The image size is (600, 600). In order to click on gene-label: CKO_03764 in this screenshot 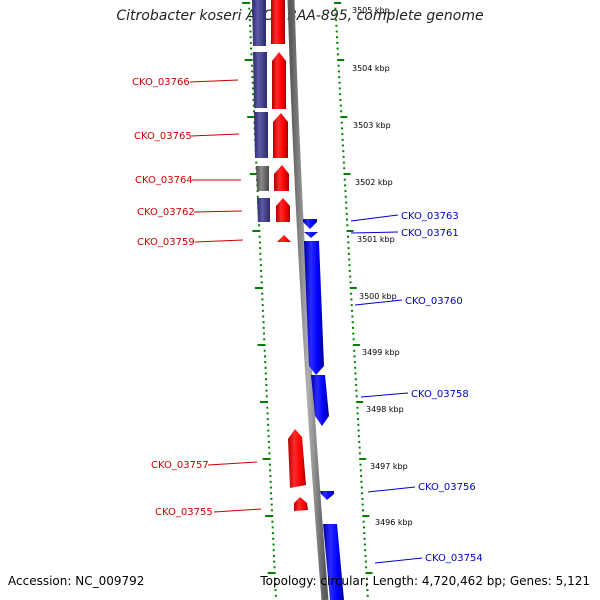, I will do `click(164, 180)`.